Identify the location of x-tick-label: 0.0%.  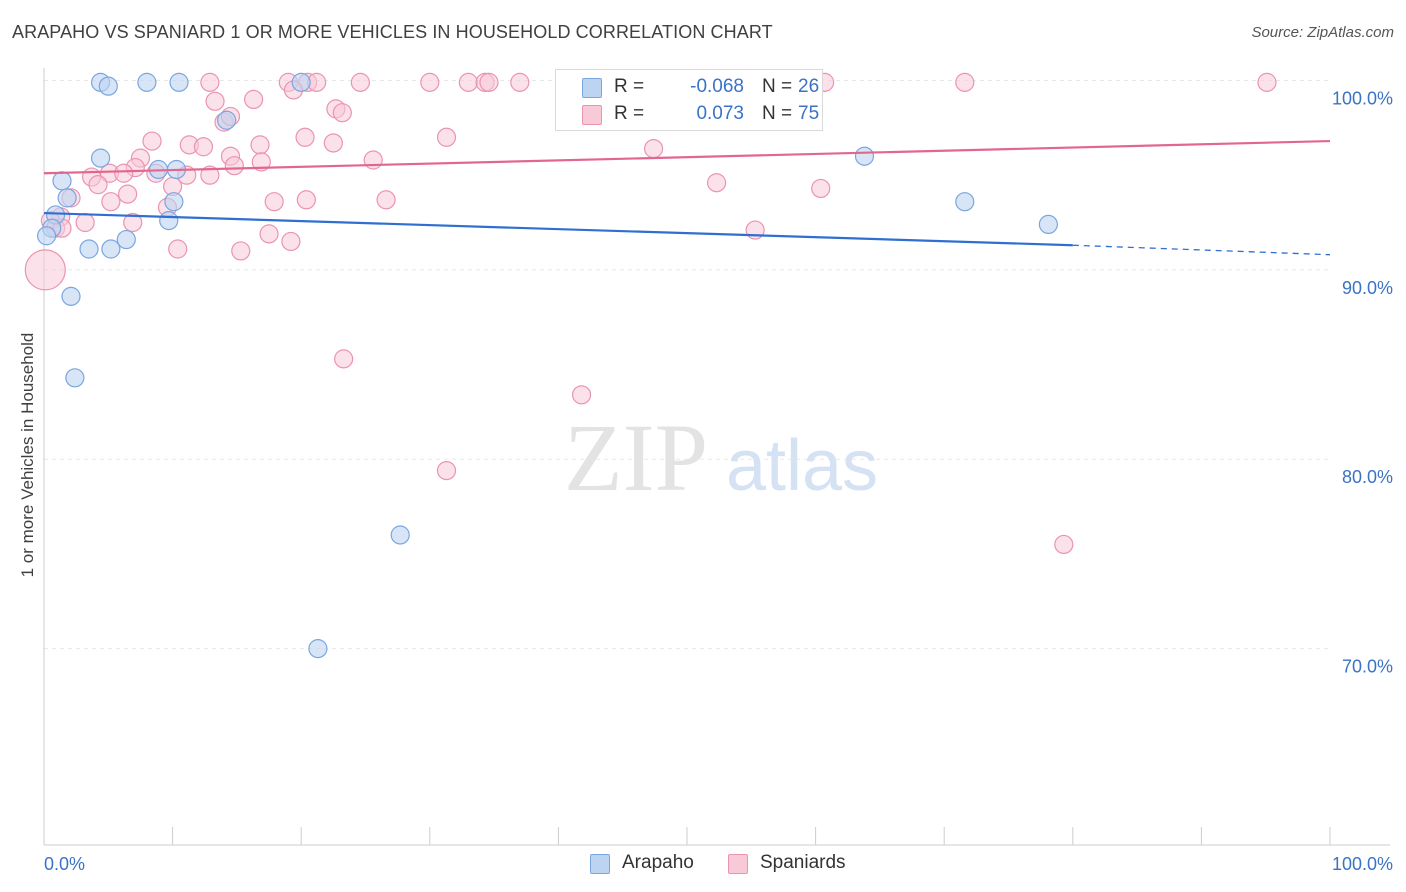
(64, 864).